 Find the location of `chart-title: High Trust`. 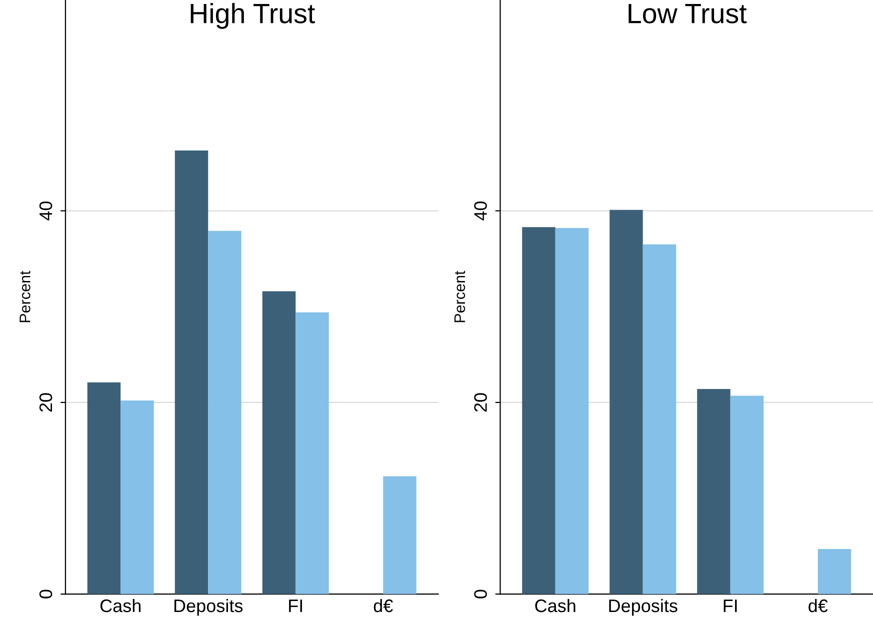

chart-title: High Trust is located at coordinates (252, 15).